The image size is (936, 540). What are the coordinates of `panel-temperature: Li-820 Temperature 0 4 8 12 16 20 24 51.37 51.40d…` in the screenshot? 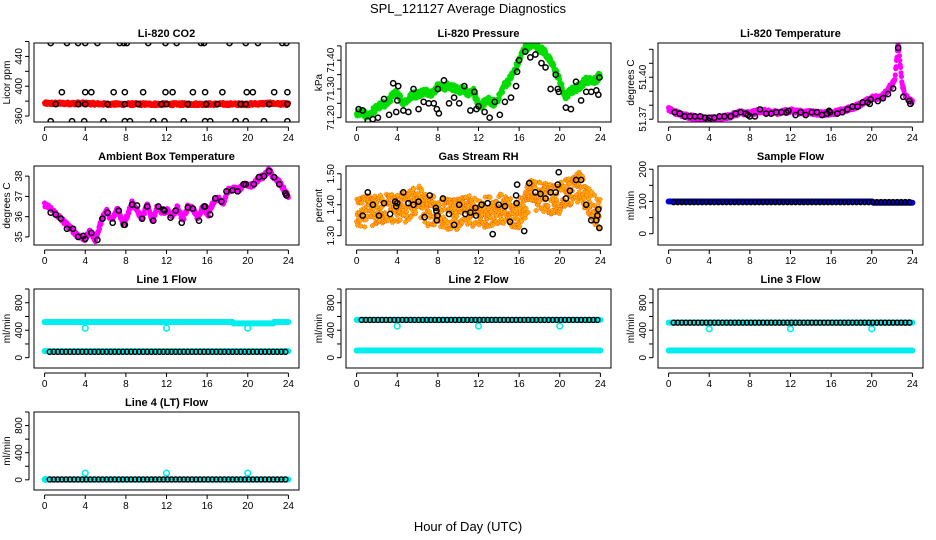 It's located at (775, 86).